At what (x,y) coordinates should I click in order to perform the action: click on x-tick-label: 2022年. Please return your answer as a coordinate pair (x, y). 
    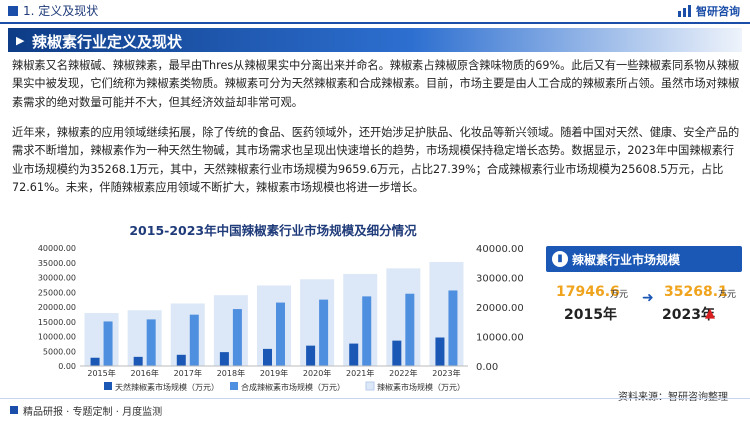
    Looking at the image, I should click on (403, 373).